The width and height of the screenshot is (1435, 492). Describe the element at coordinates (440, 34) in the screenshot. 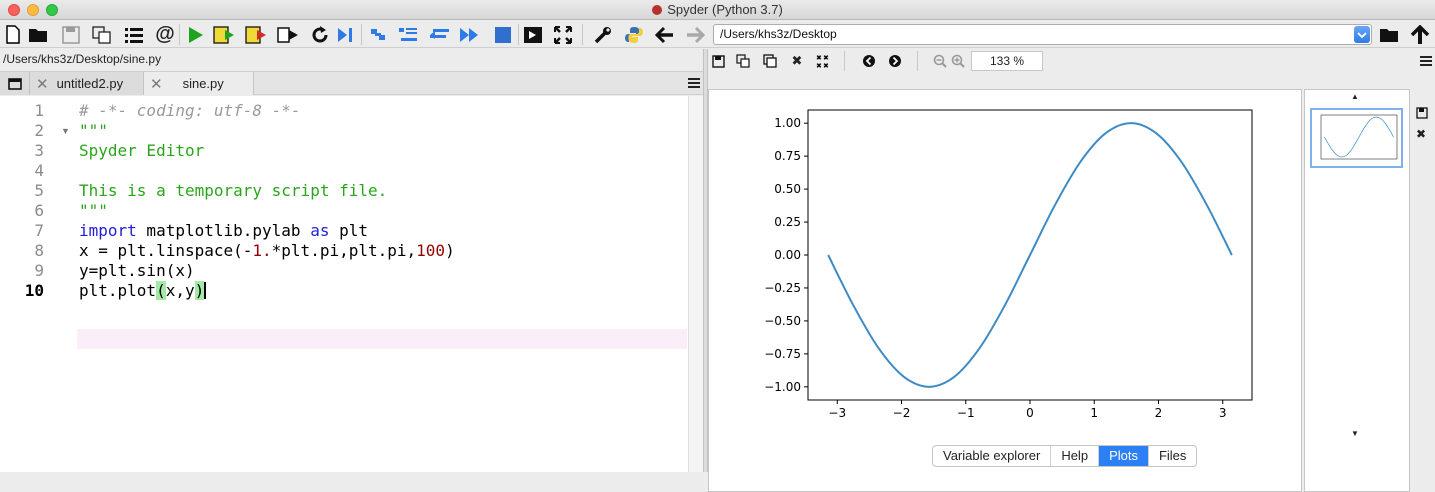

I see `step-return-icon` at that location.